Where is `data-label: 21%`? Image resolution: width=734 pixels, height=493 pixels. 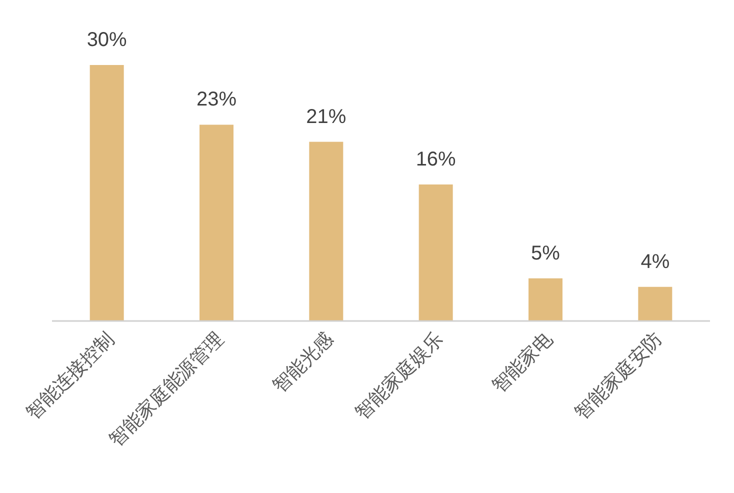 data-label: 21% is located at coordinates (326, 117).